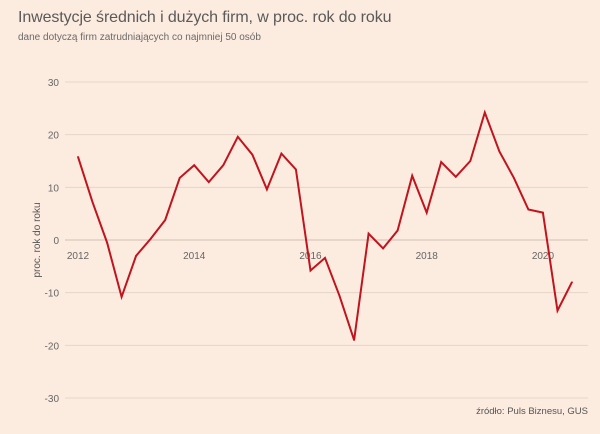 Image resolution: width=600 pixels, height=434 pixels. What do you see at coordinates (427, 256) in the screenshot?
I see `x-tick-label: 2018` at bounding box center [427, 256].